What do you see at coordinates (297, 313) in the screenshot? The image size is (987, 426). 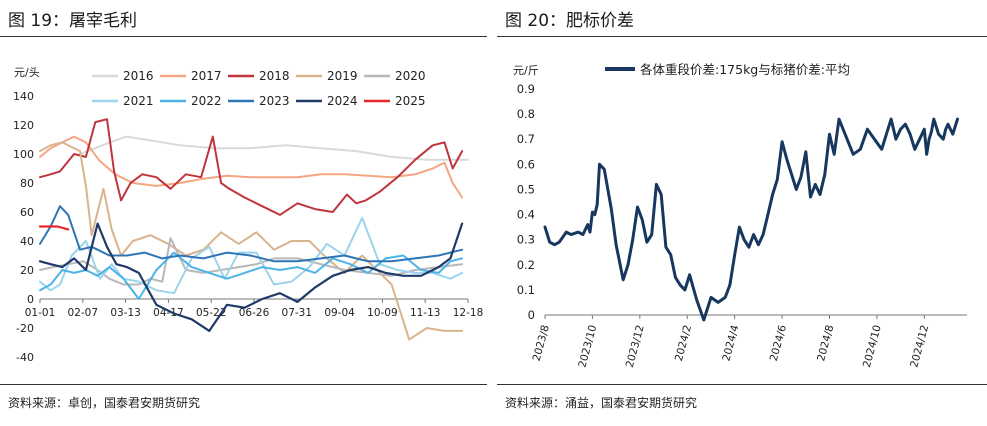 I see `x-tick-label: 07-31` at bounding box center [297, 313].